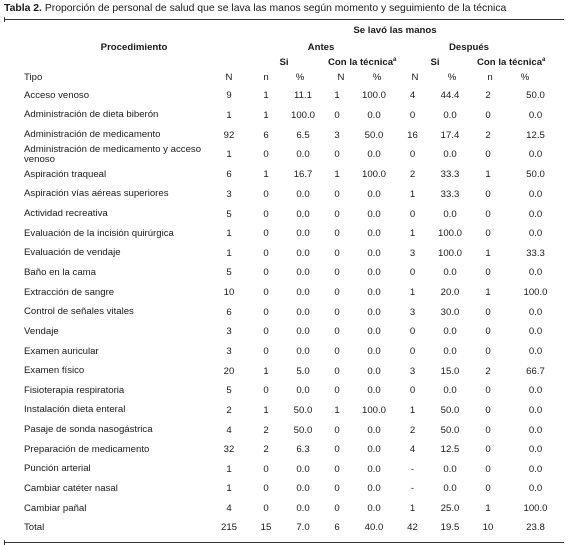 The image size is (568, 545). I want to click on cell-d-tec-pct: 100.0, so click(535, 509).